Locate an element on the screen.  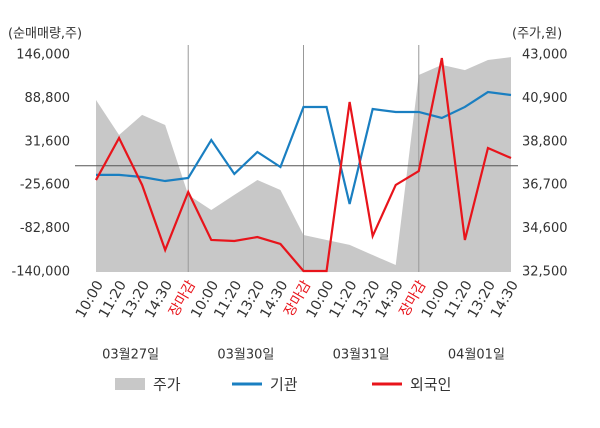
y2-tick-label: 36,700 is located at coordinates (545, 185).